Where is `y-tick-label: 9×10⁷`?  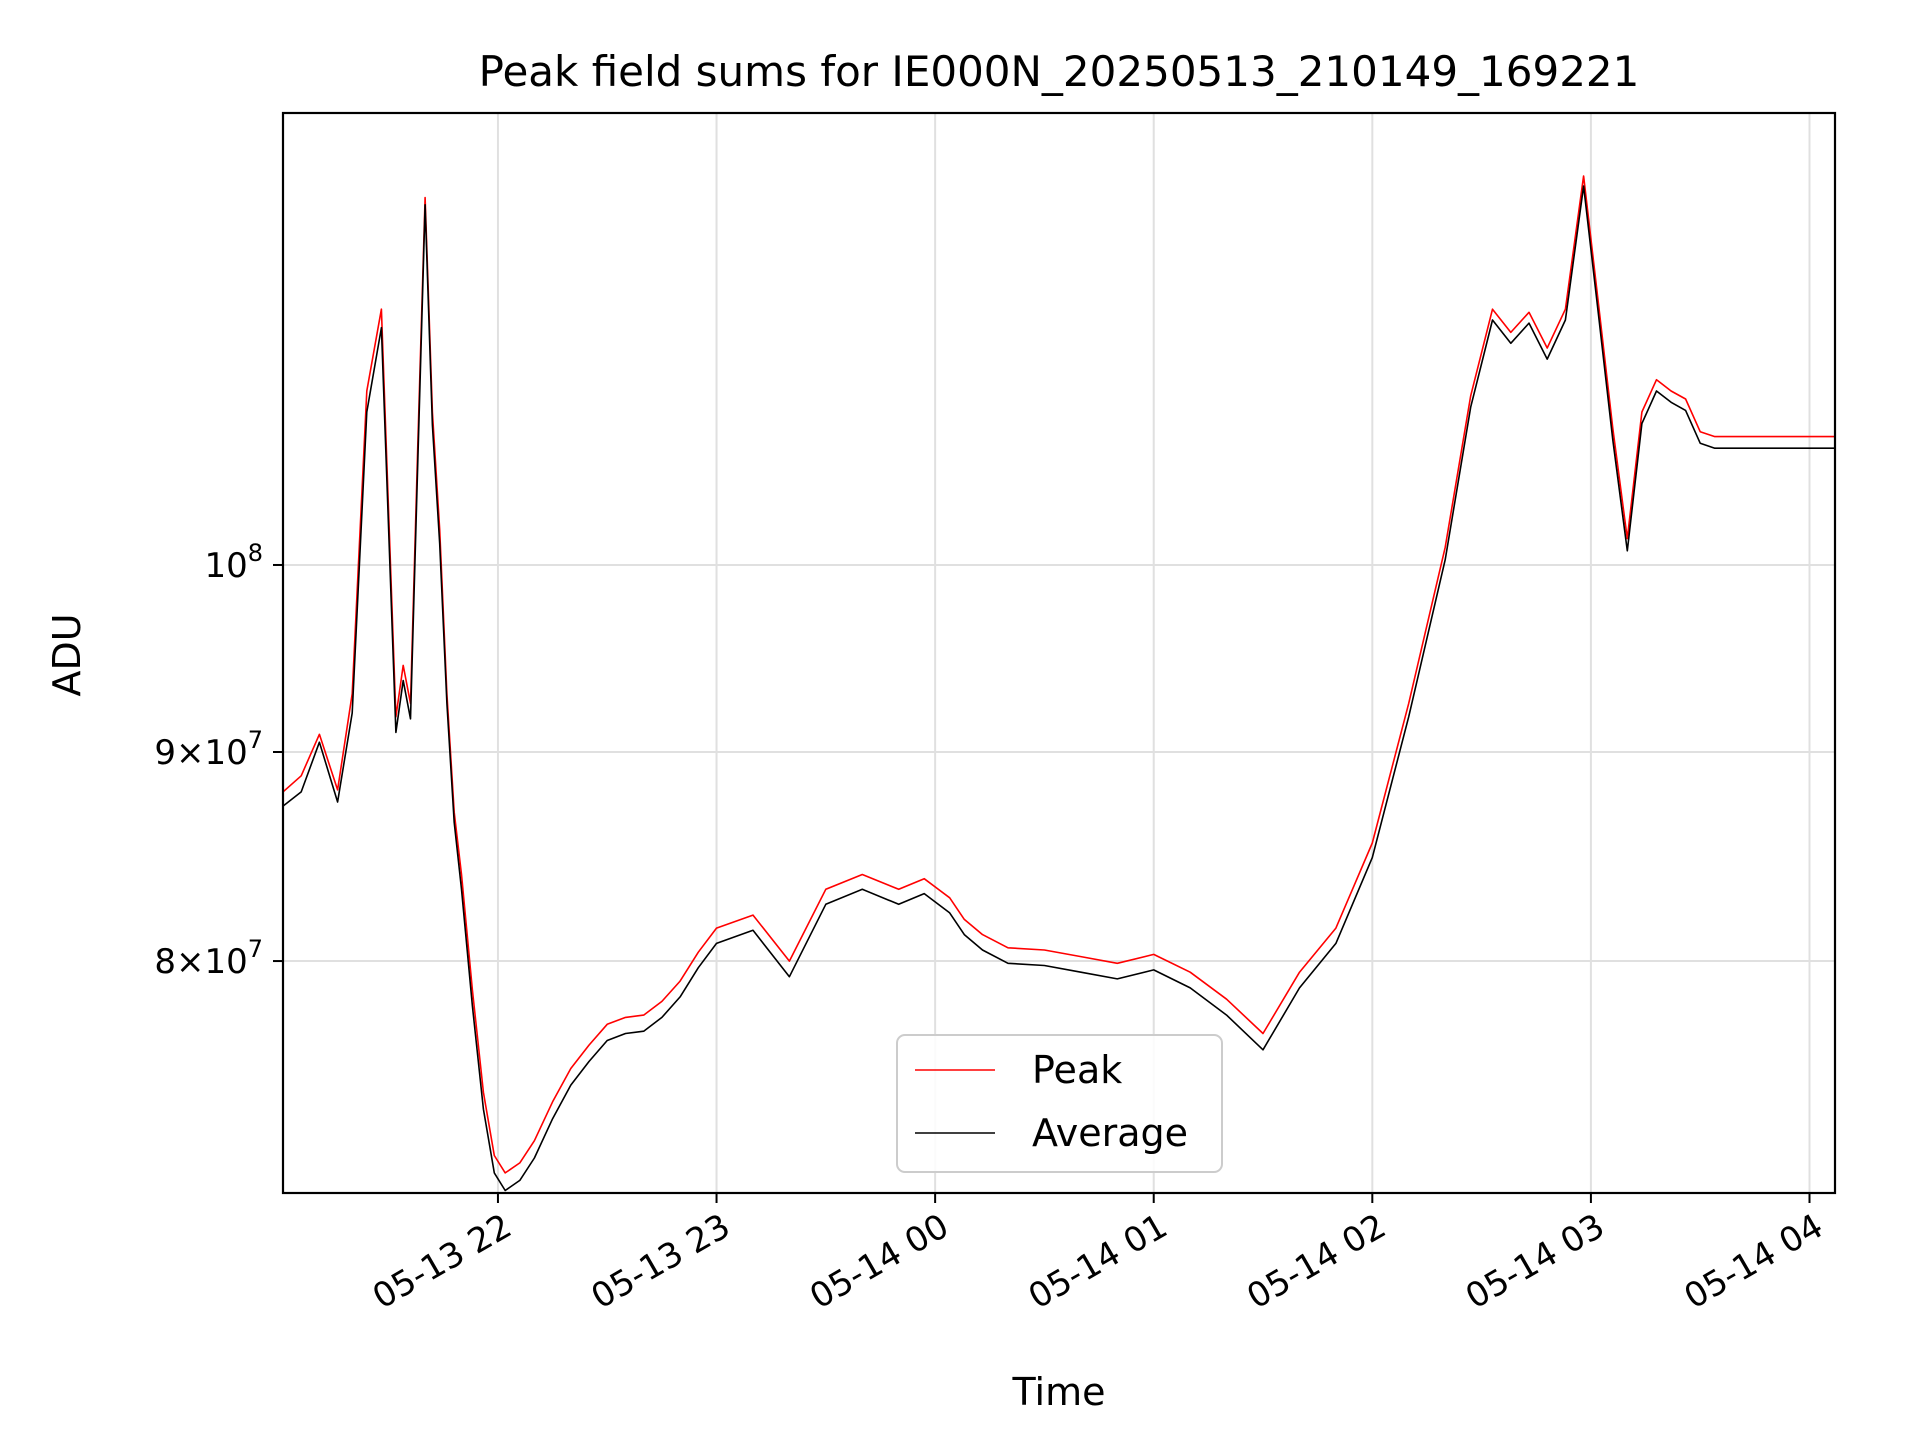 y-tick-label: 9×10⁷ is located at coordinates (208, 749).